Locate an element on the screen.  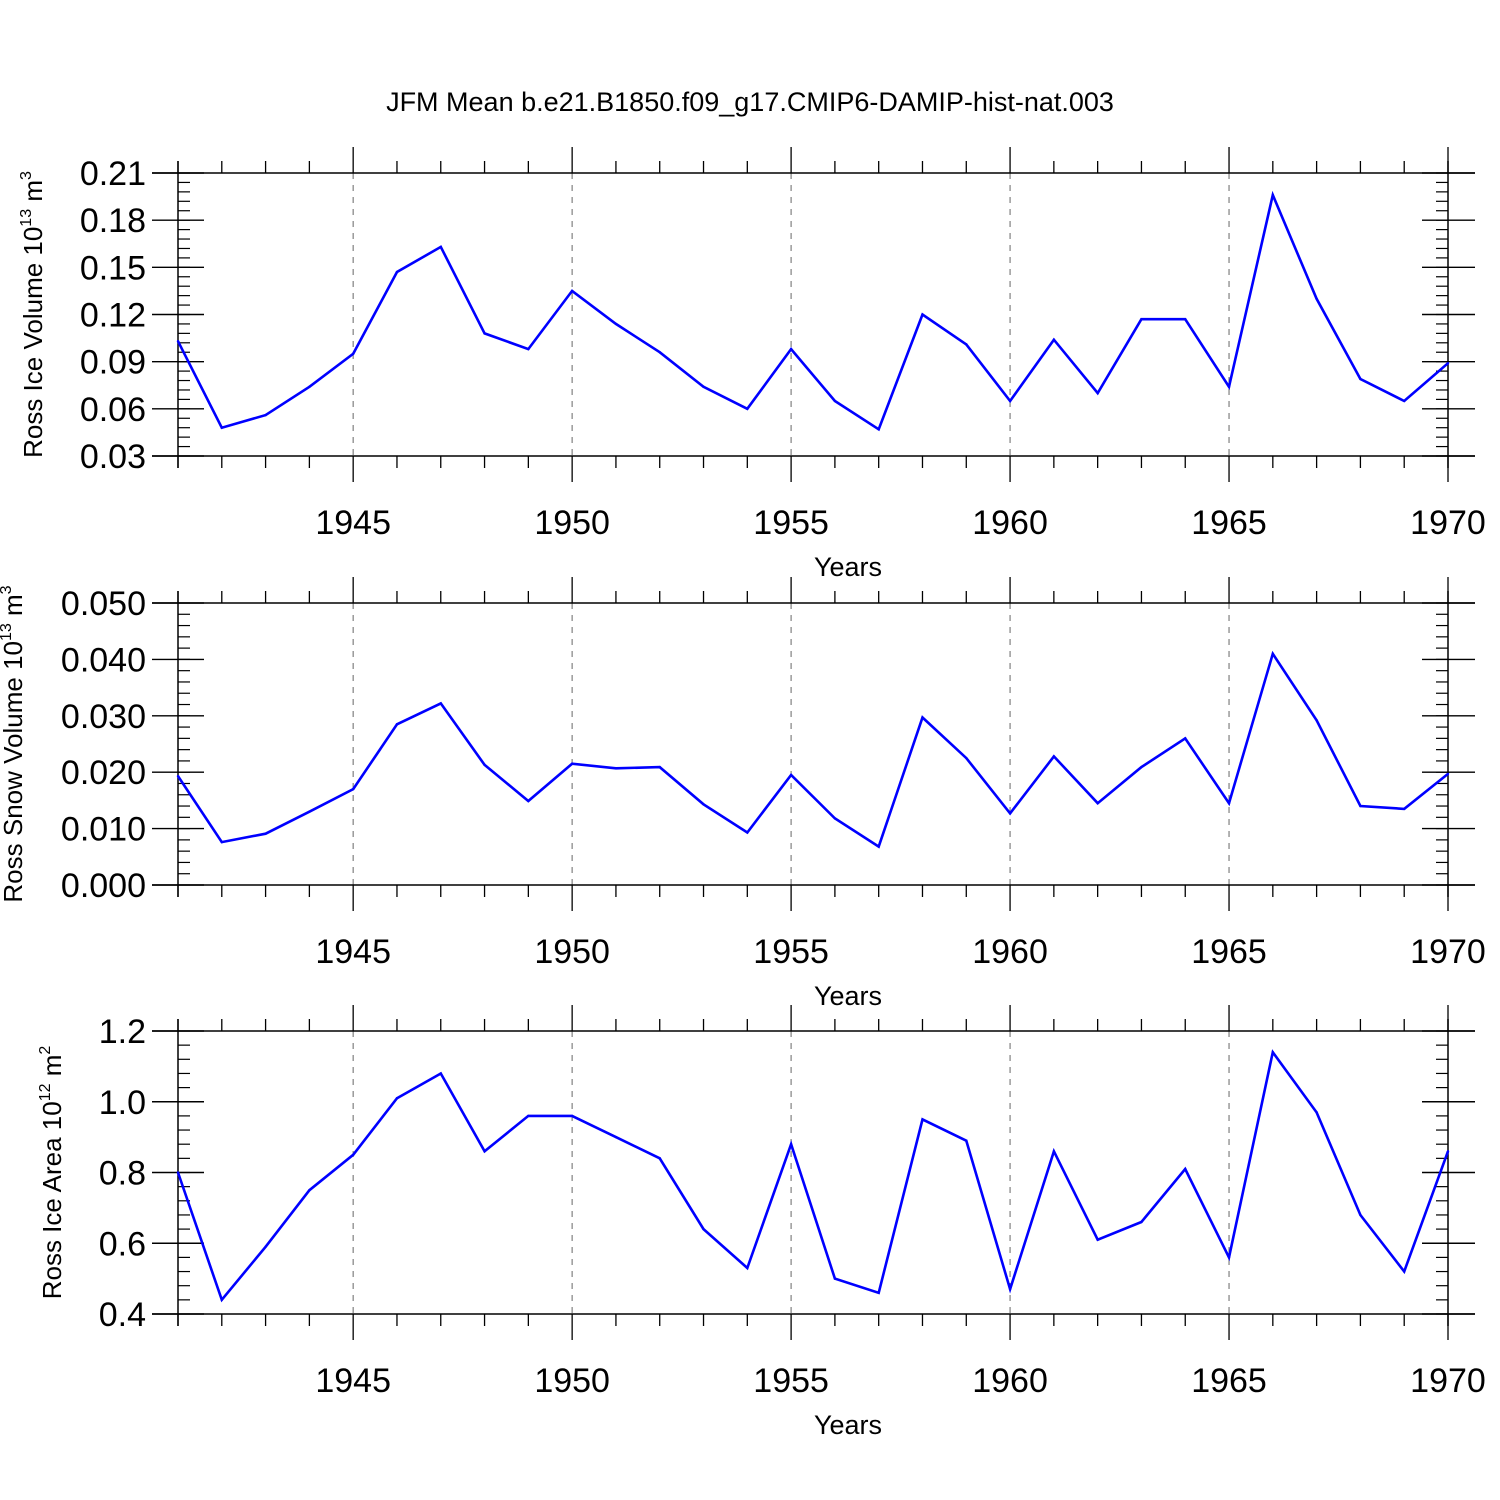
y-tick-label: 0.06 is located at coordinates (113, 410).